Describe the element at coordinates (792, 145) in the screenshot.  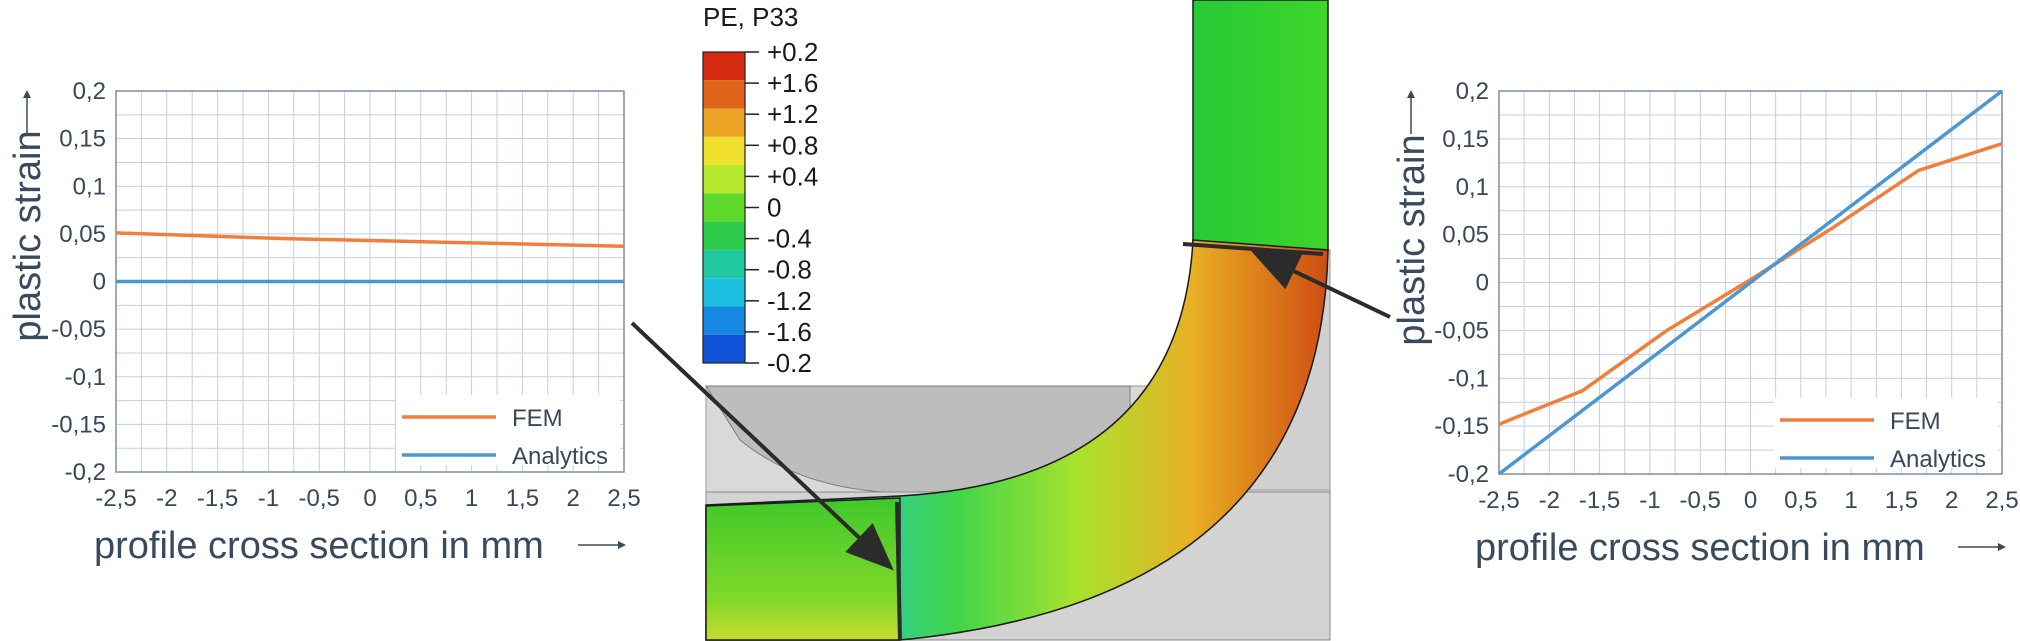
I see `contour-legend-label: +0.8` at that location.